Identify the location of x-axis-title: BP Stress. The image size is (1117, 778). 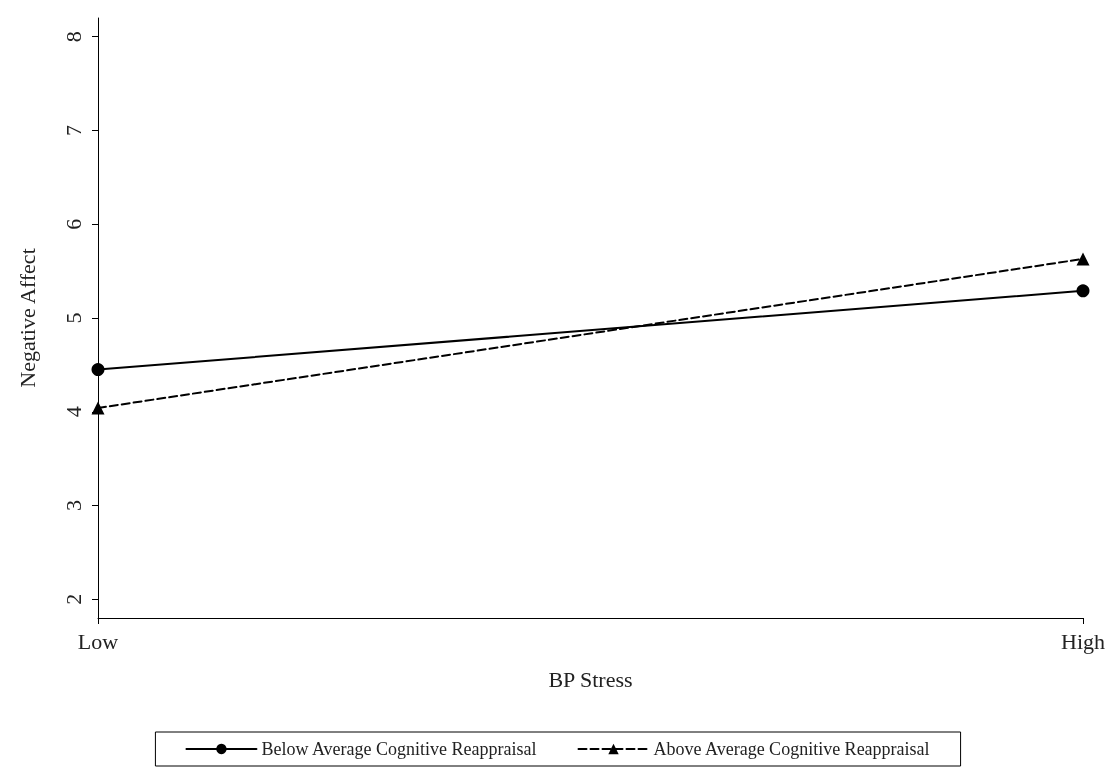
(590, 679).